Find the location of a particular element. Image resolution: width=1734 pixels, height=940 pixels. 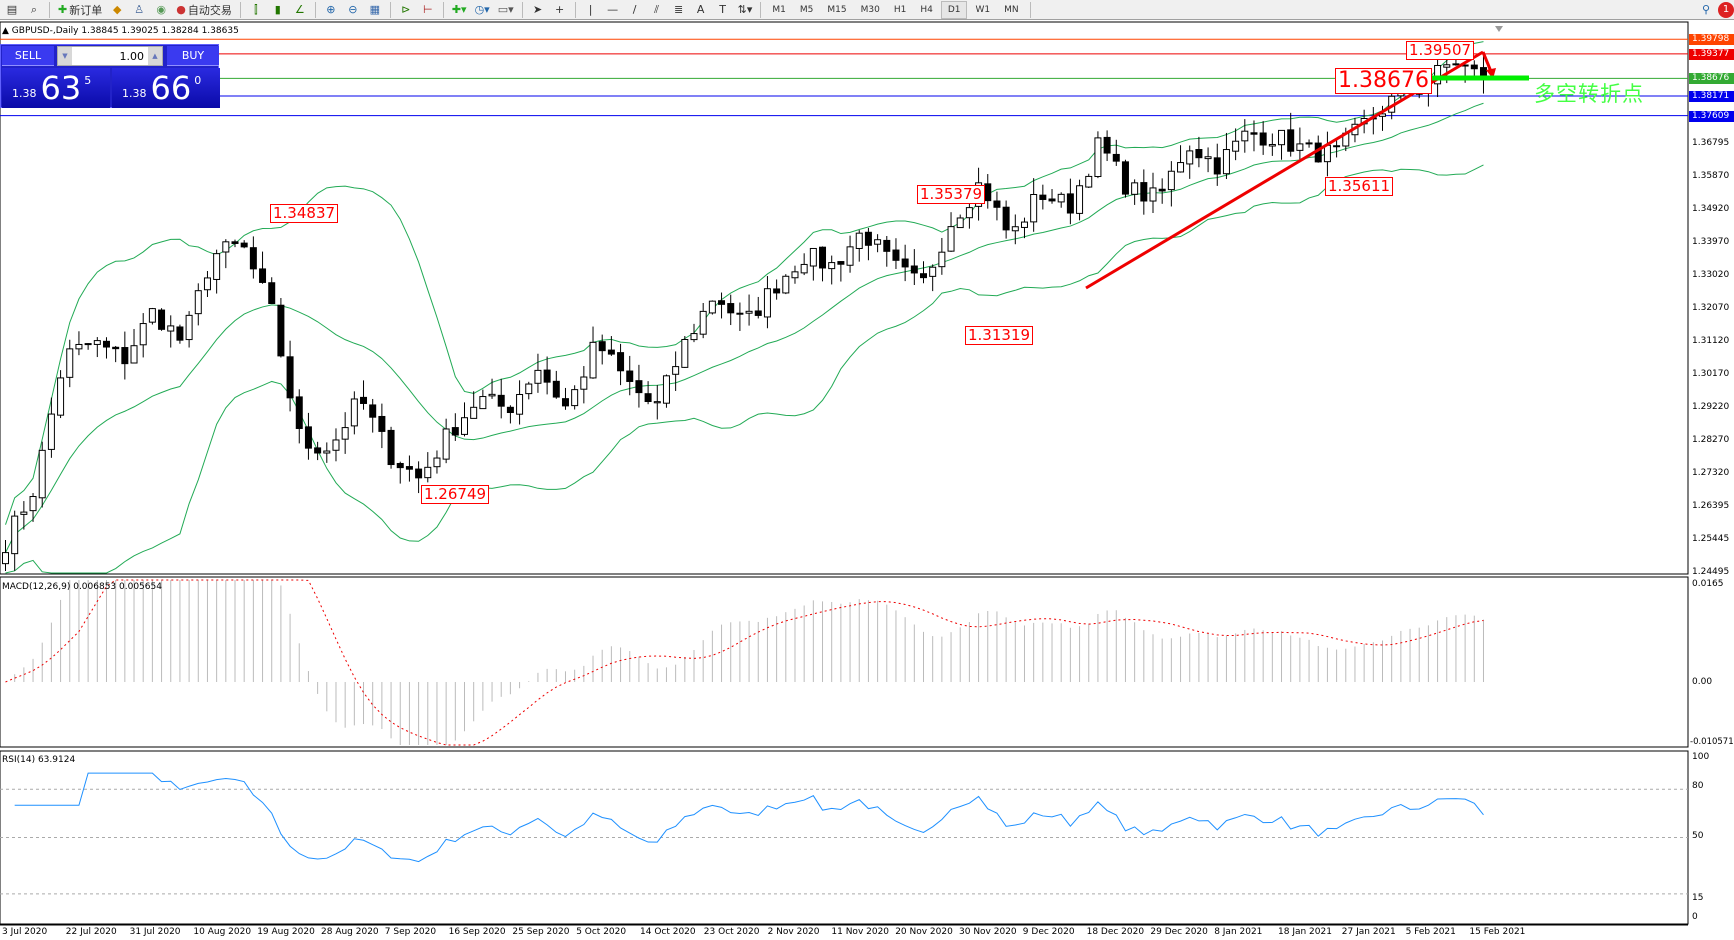

price-annotation: 1.35379 is located at coordinates (951, 194).